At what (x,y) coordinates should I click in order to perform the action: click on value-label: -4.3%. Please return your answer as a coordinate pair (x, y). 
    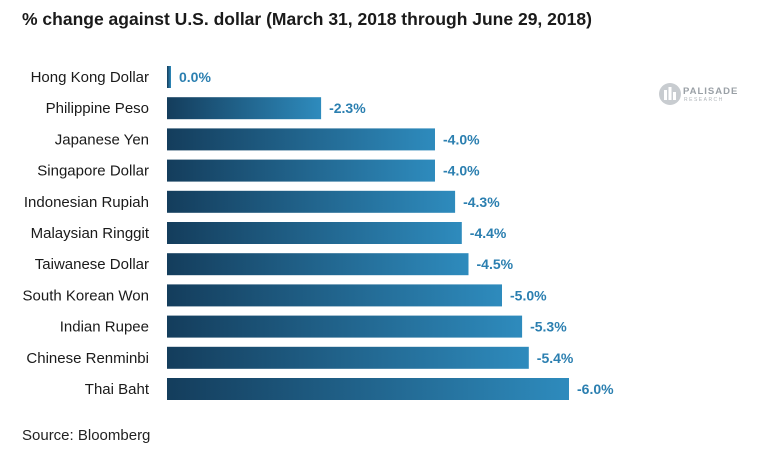
    Looking at the image, I should click on (481, 202).